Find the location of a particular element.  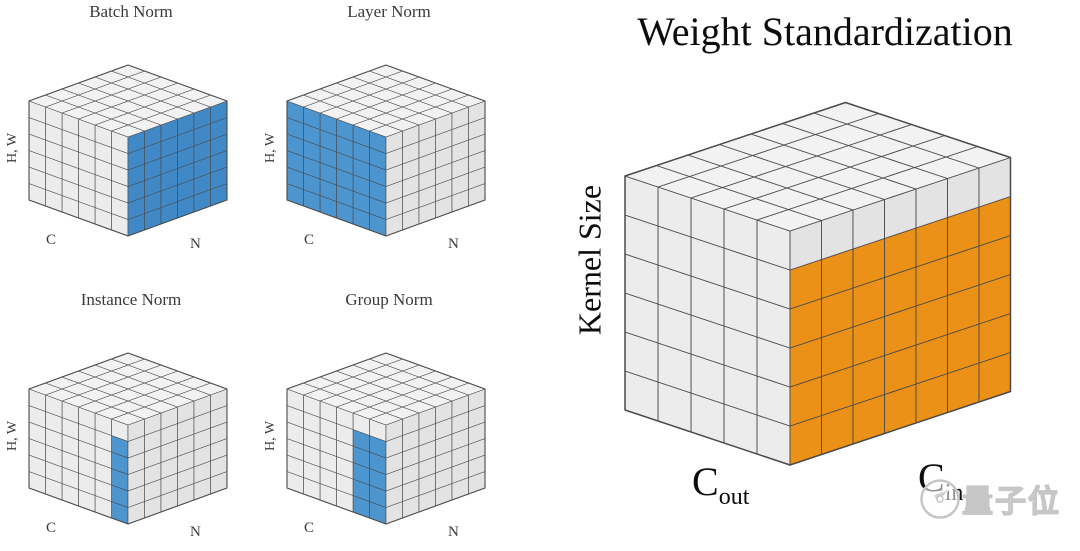

panel-group-norm: Group Norm H, W C N is located at coordinates (389, 419).